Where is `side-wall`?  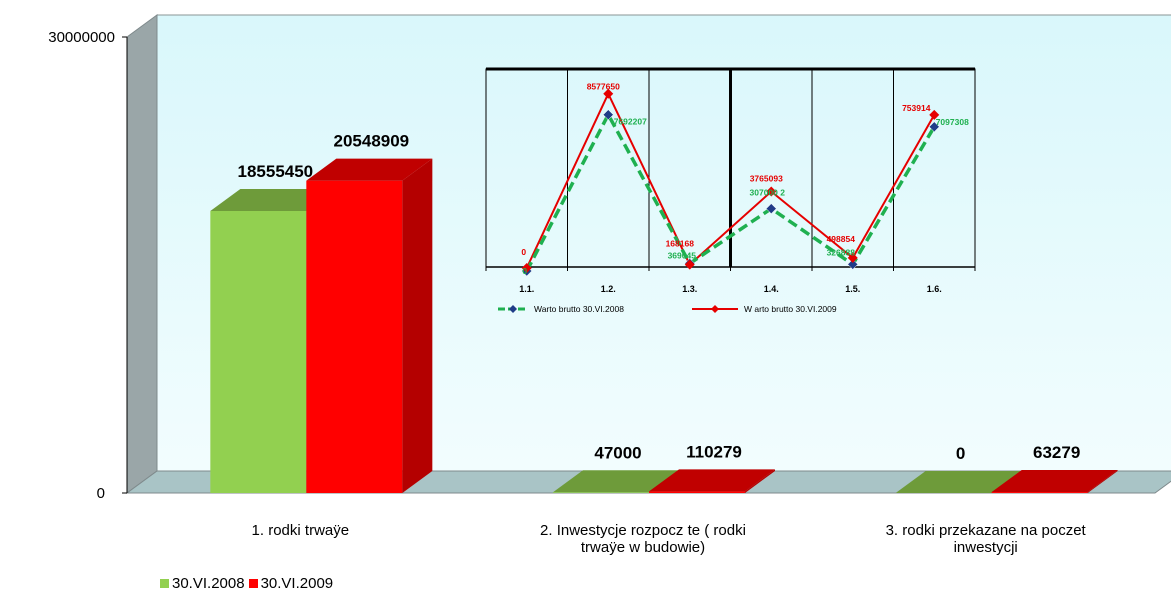 side-wall is located at coordinates (142, 254).